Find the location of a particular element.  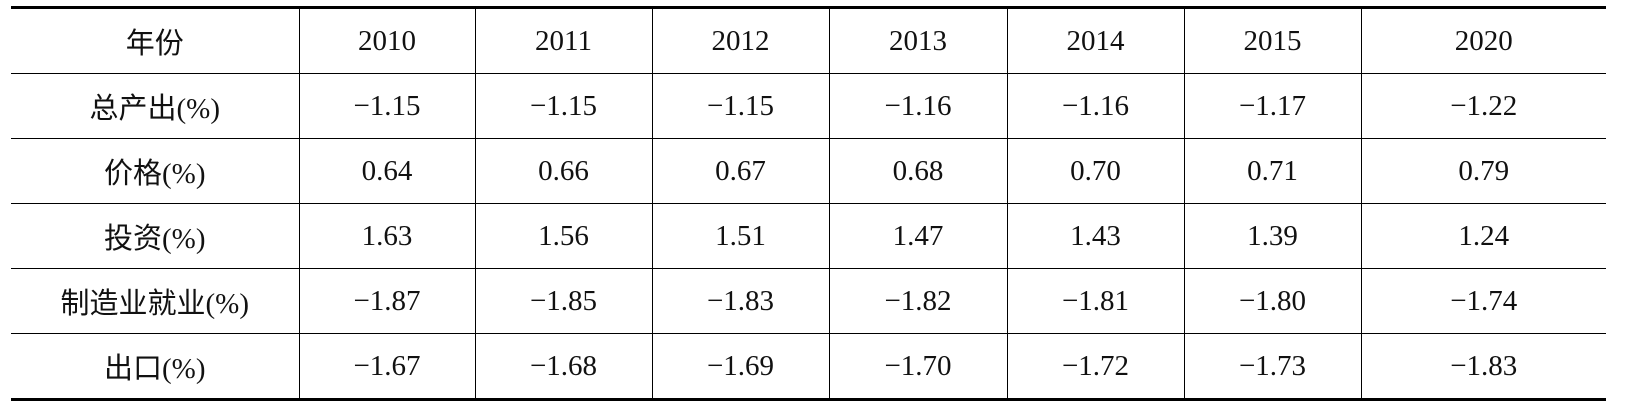

value-cell: 0.70 is located at coordinates (1095, 171).